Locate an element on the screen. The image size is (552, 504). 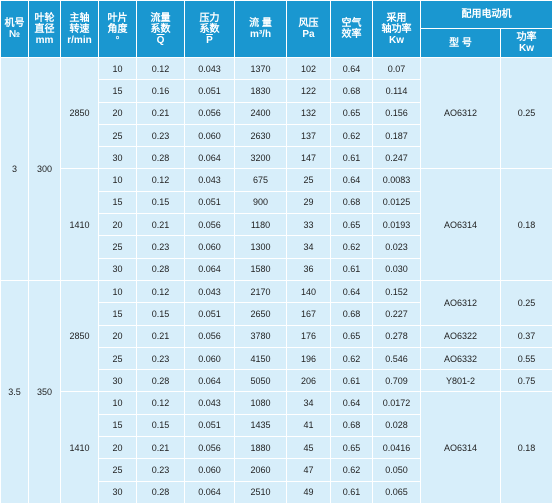
kw-cell: 0.152 is located at coordinates (396, 291).